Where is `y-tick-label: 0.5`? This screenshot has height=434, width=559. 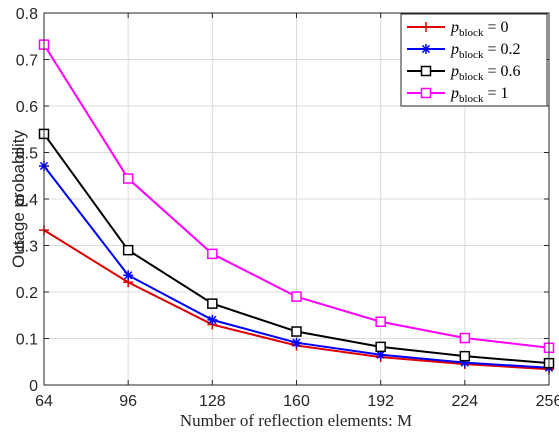 y-tick-label: 0.5 is located at coordinates (27, 154).